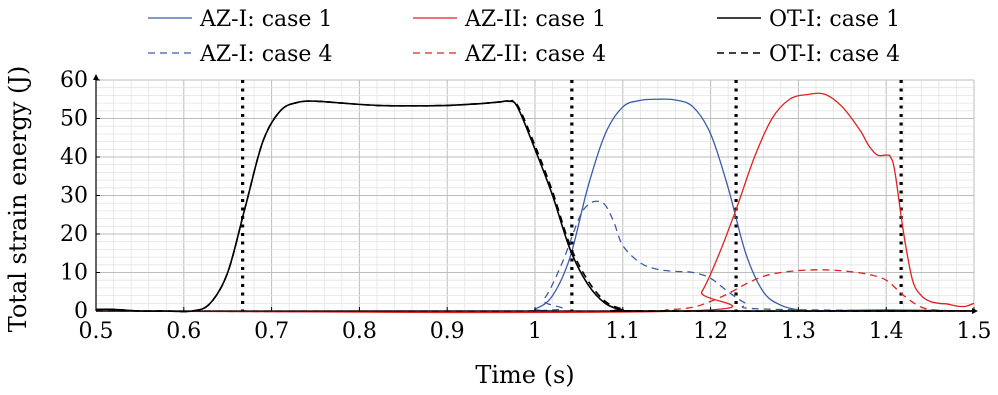  Describe the element at coordinates (359, 331) in the screenshot. I see `x-tick-label: 0.8` at that location.